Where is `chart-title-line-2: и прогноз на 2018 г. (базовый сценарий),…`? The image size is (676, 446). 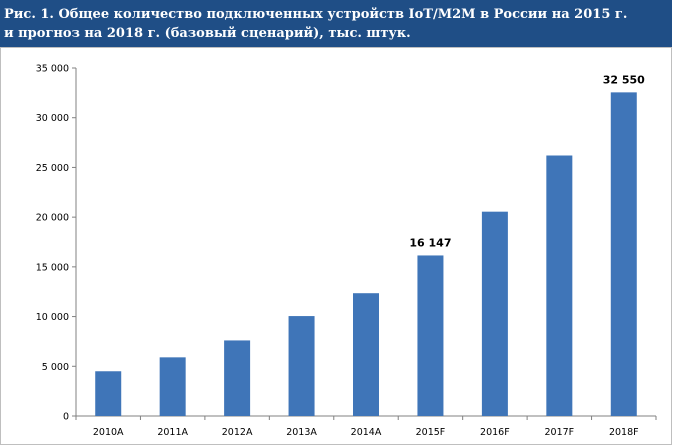
chart-title-line-2: и прогноз на 2018 г. (базовый сценарий),… is located at coordinates (207, 33).